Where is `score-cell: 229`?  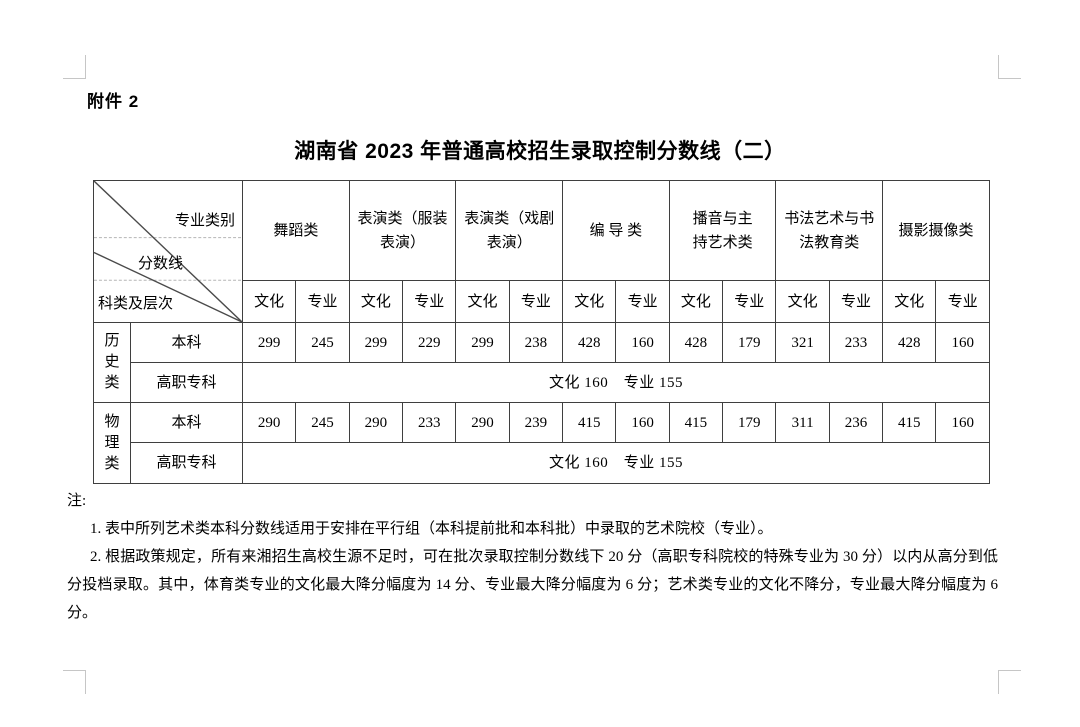
score-cell: 229 is located at coordinates (429, 342).